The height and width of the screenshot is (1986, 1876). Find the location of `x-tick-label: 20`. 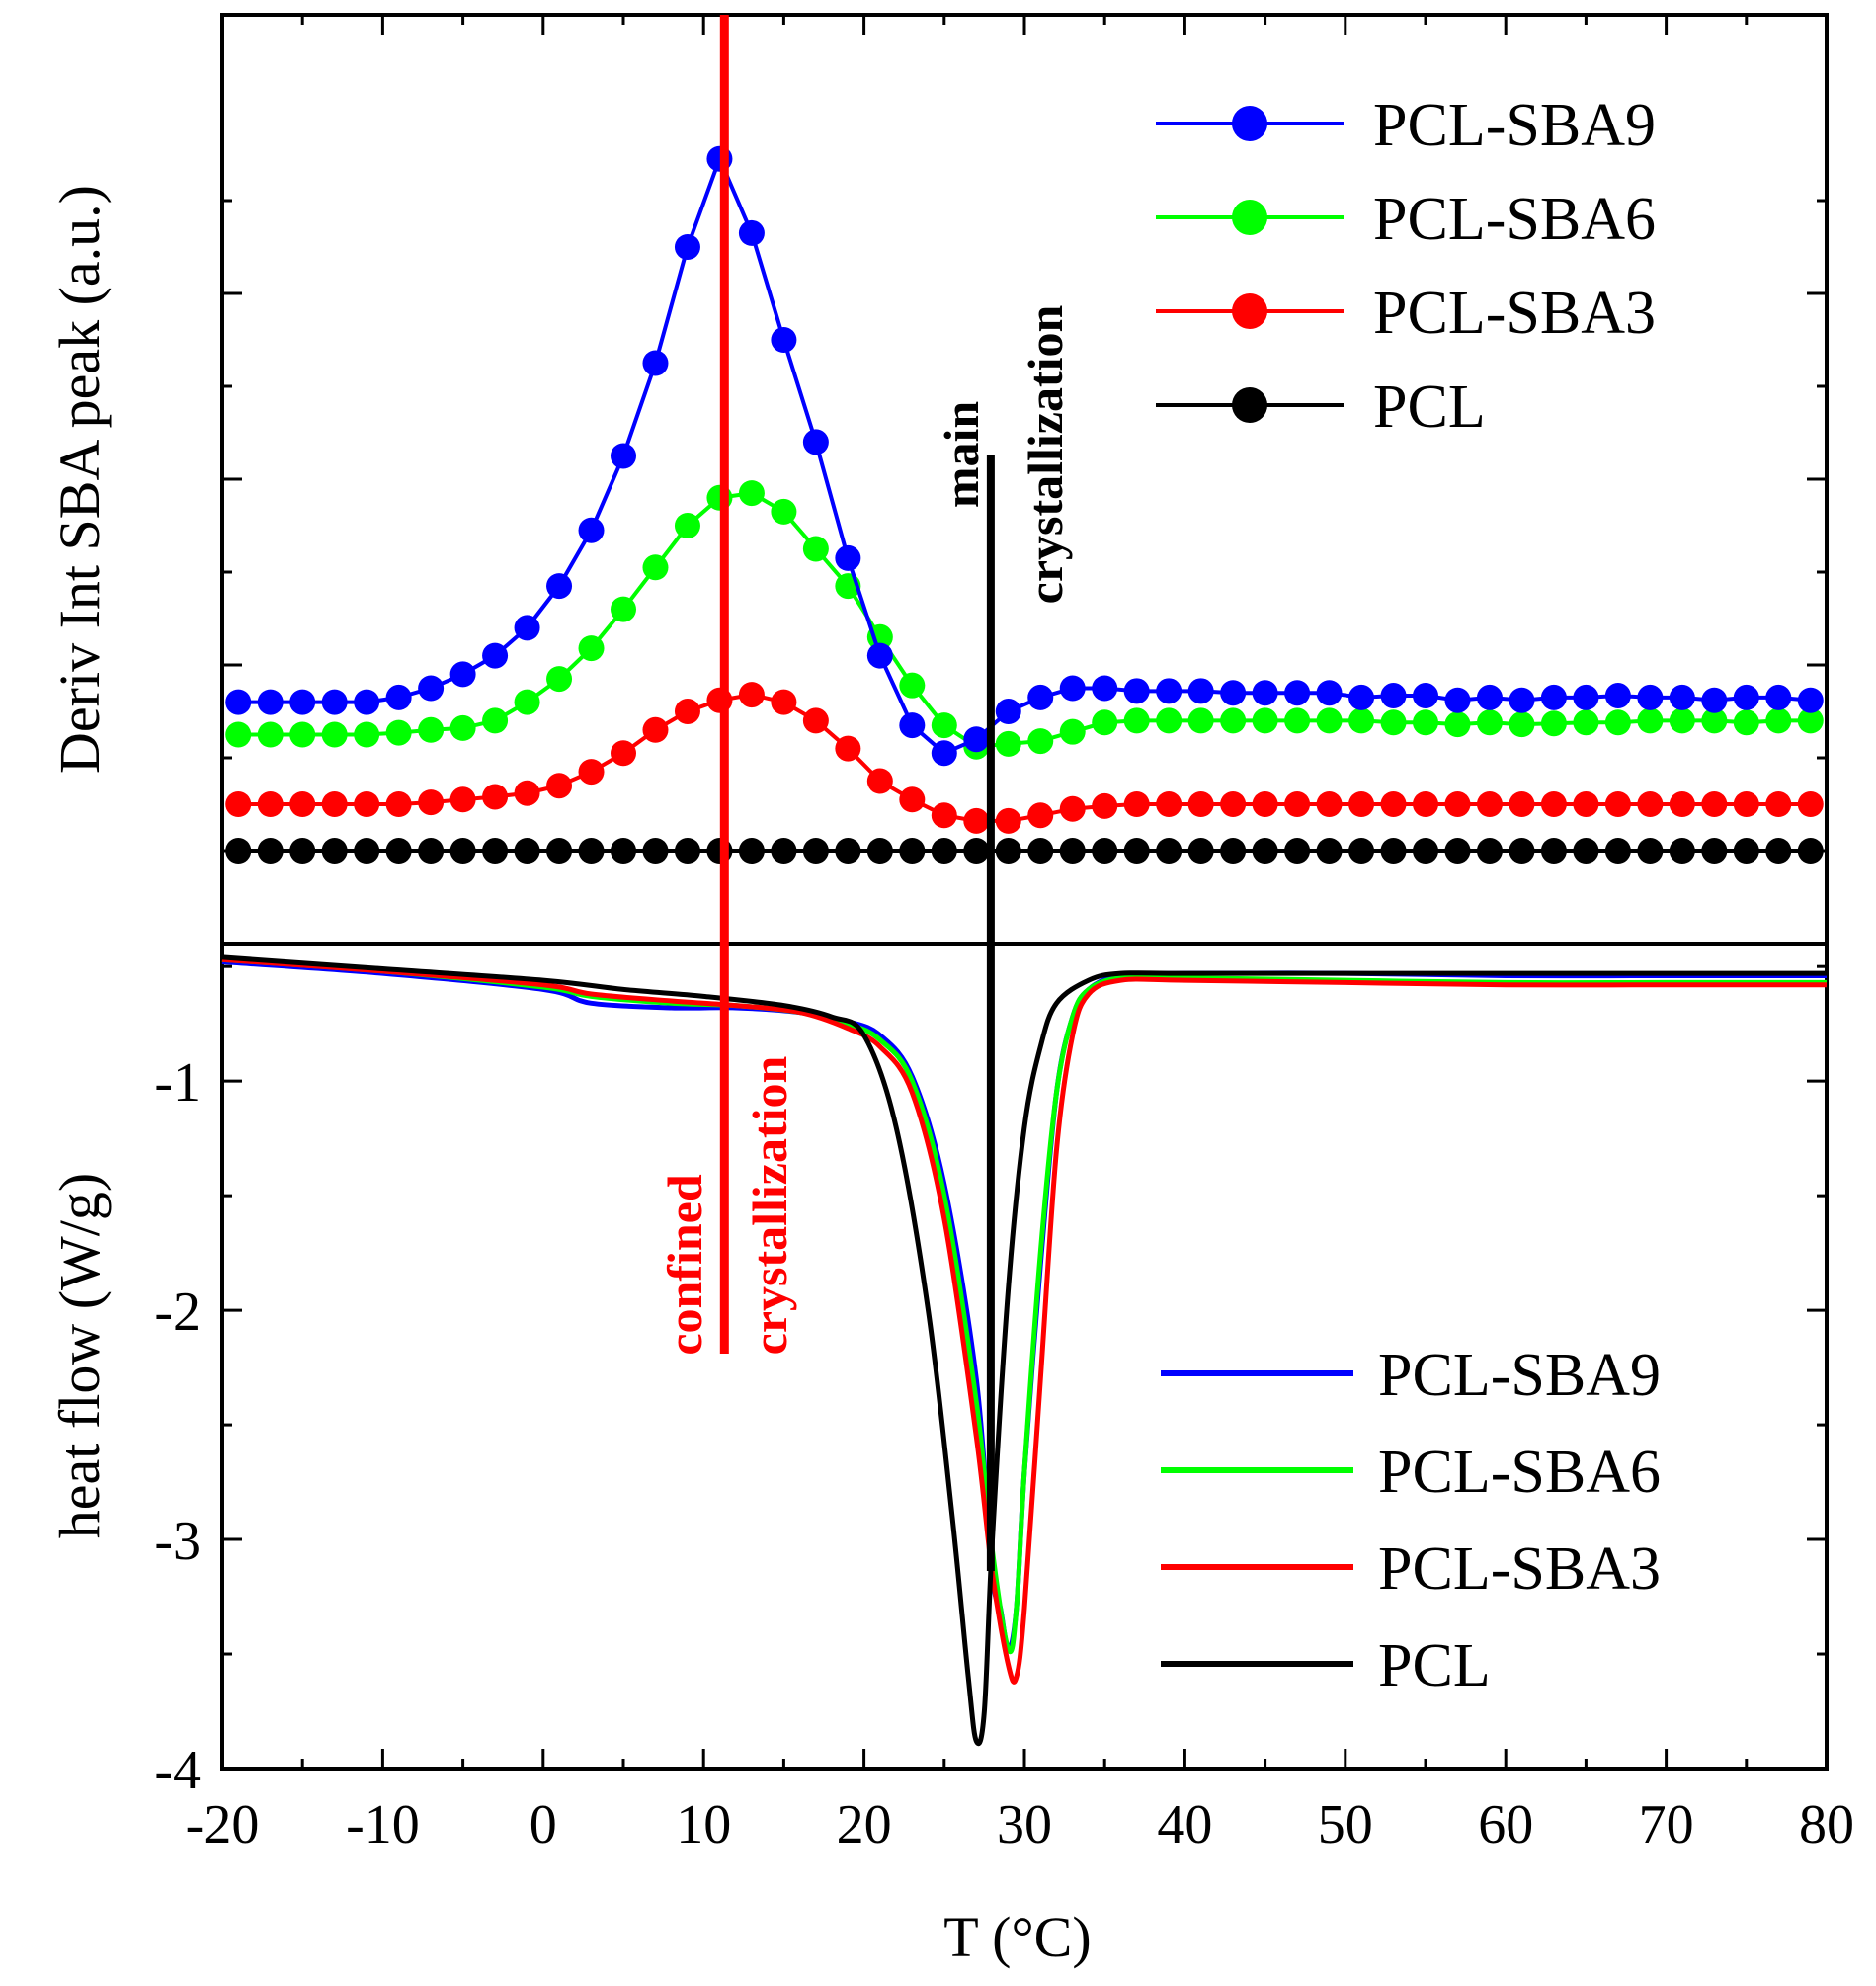

x-tick-label: 20 is located at coordinates (864, 1825).